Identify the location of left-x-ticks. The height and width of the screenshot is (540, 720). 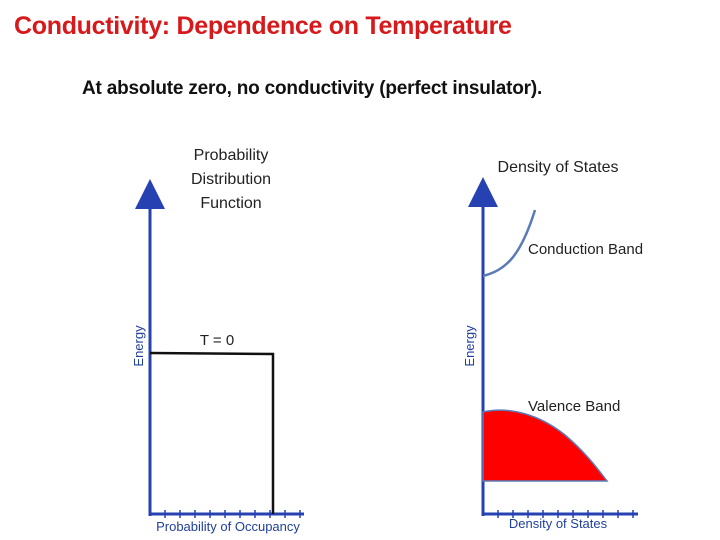
(232, 514).